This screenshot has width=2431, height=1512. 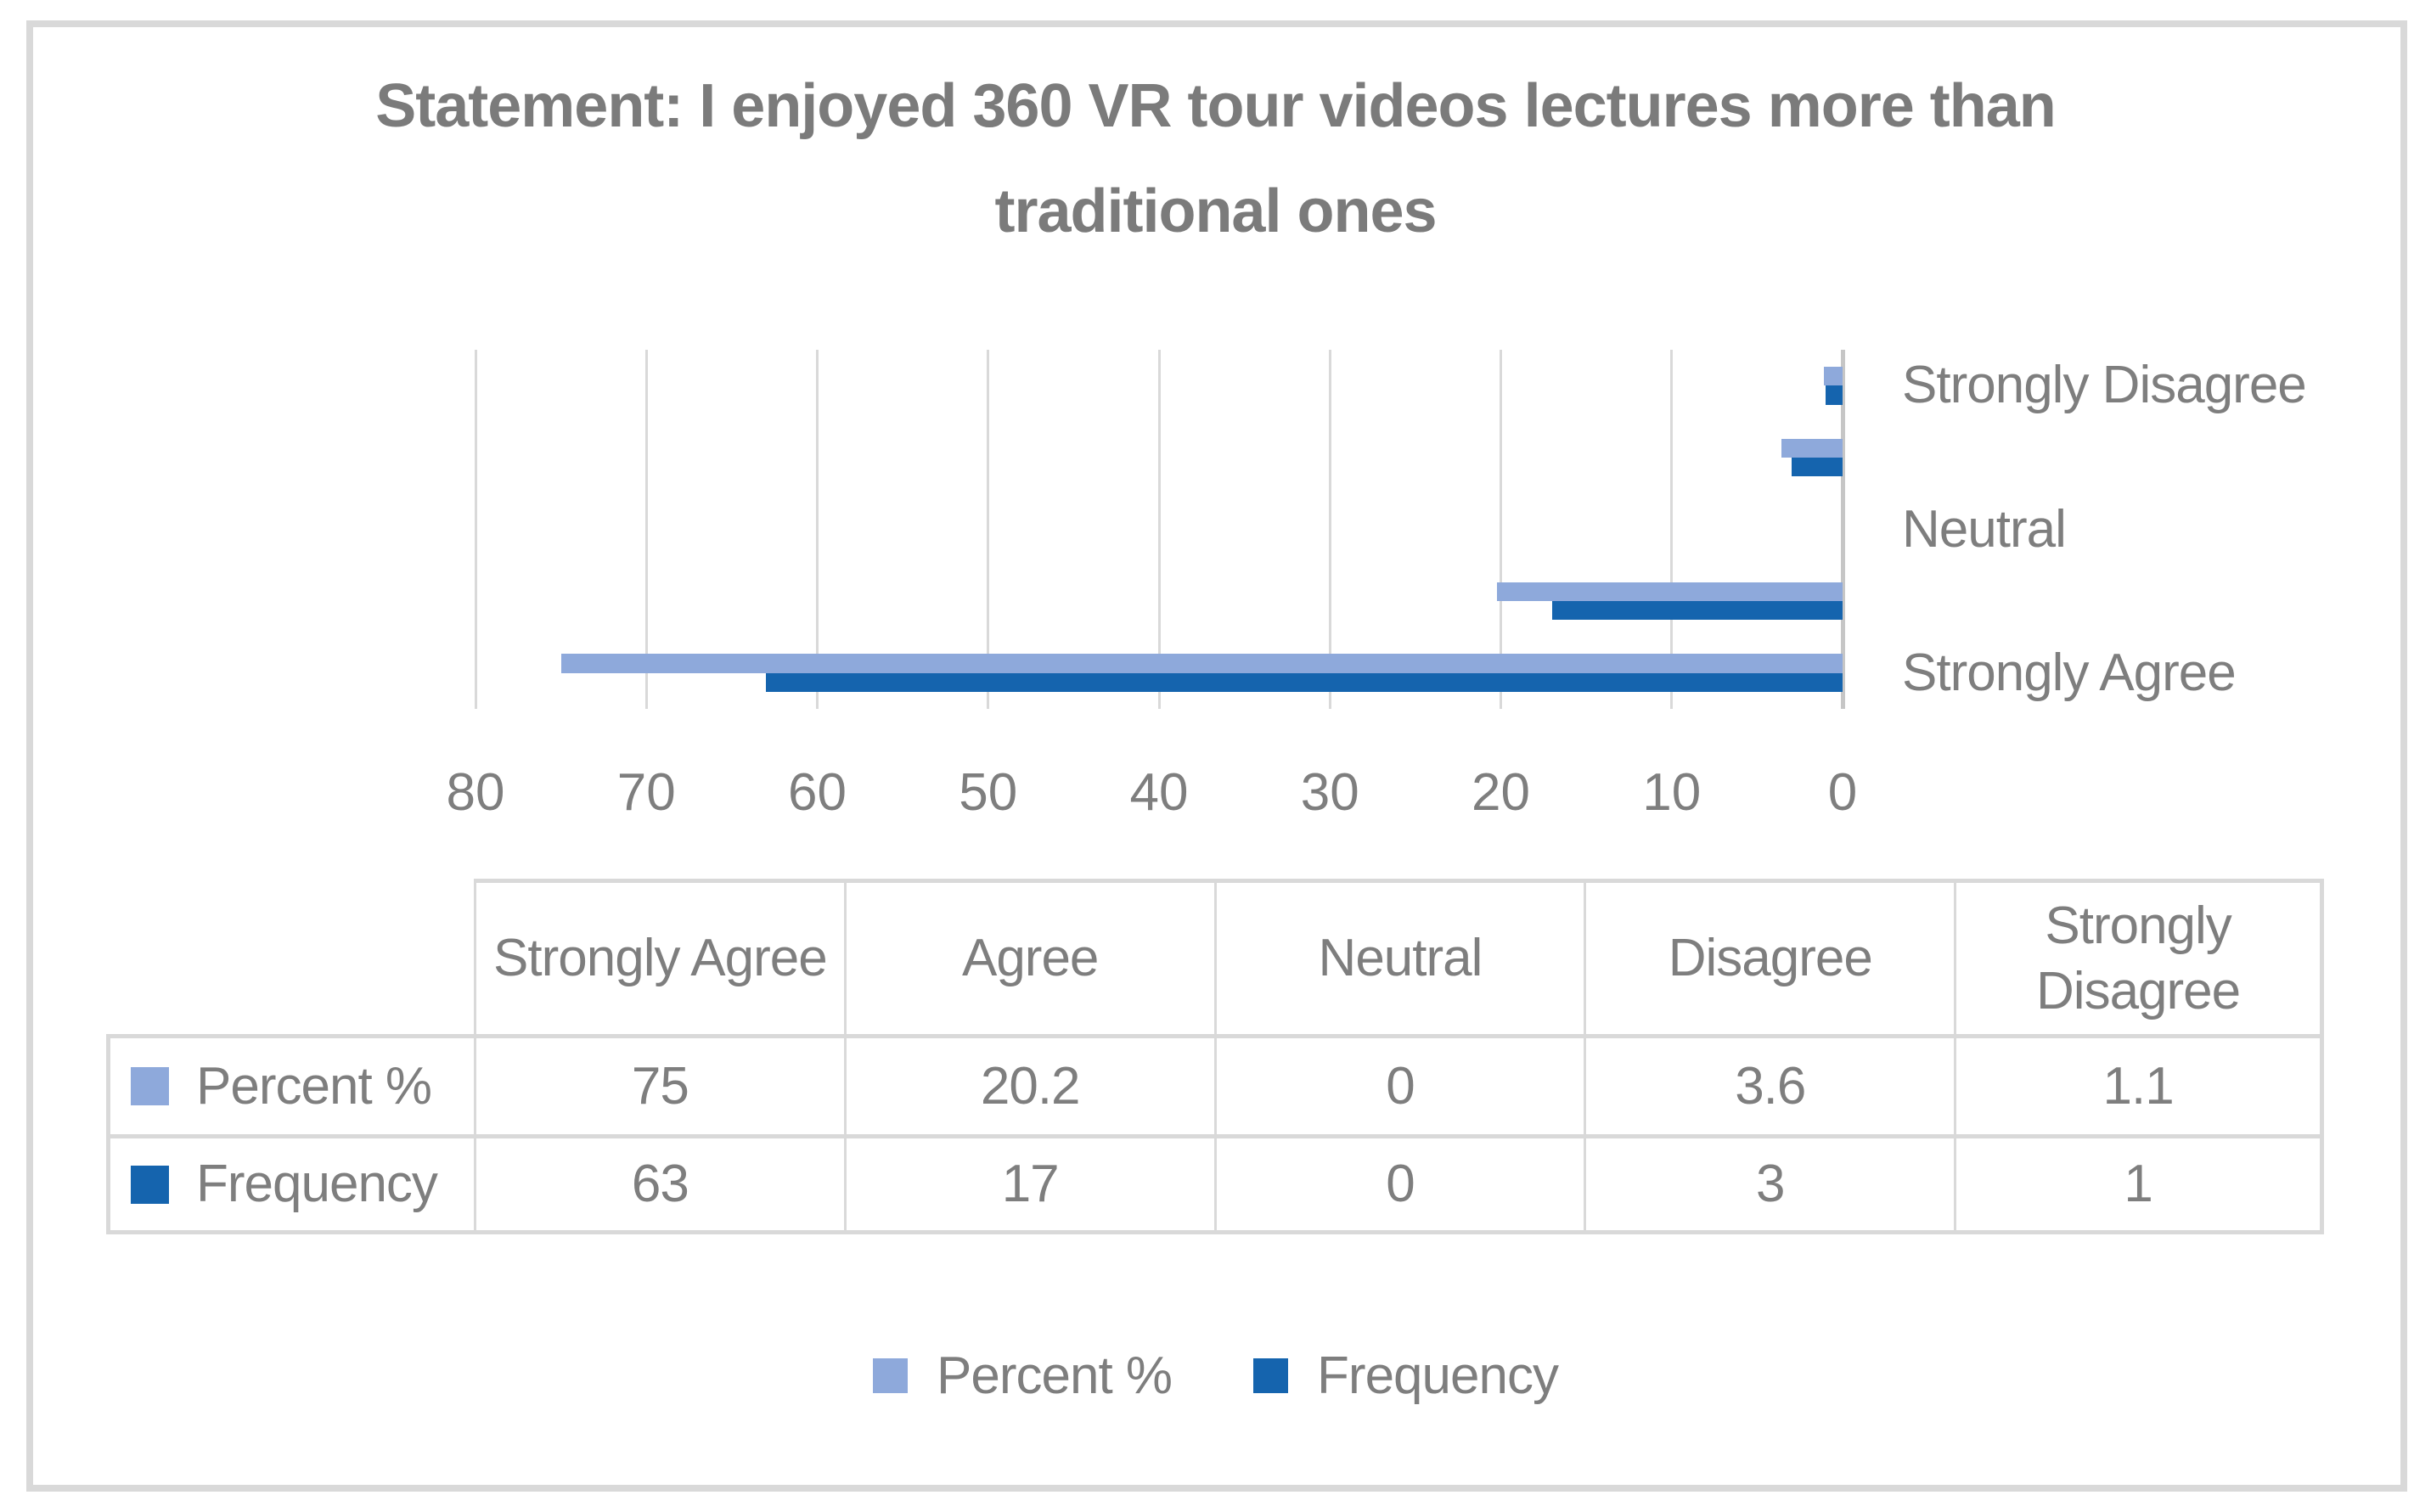 I want to click on bar-frequency-strongly-disagree, so click(x=1834, y=395).